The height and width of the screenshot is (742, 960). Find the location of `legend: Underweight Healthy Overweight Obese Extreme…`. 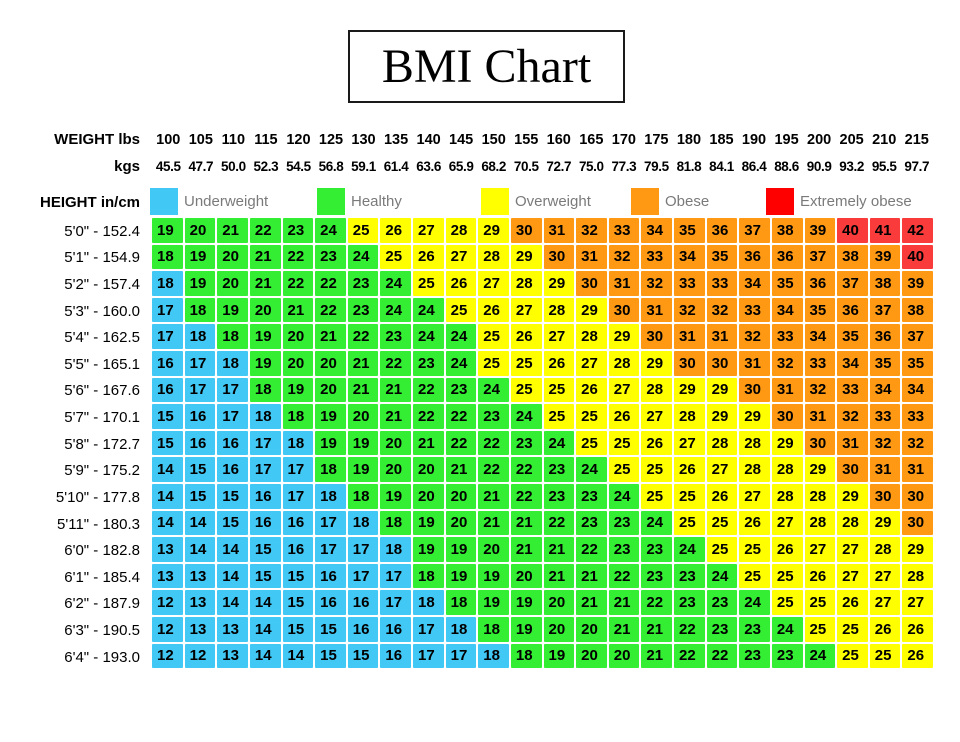

legend: Underweight Healthy Overweight Obese Extreme… is located at coordinates (480, 202).